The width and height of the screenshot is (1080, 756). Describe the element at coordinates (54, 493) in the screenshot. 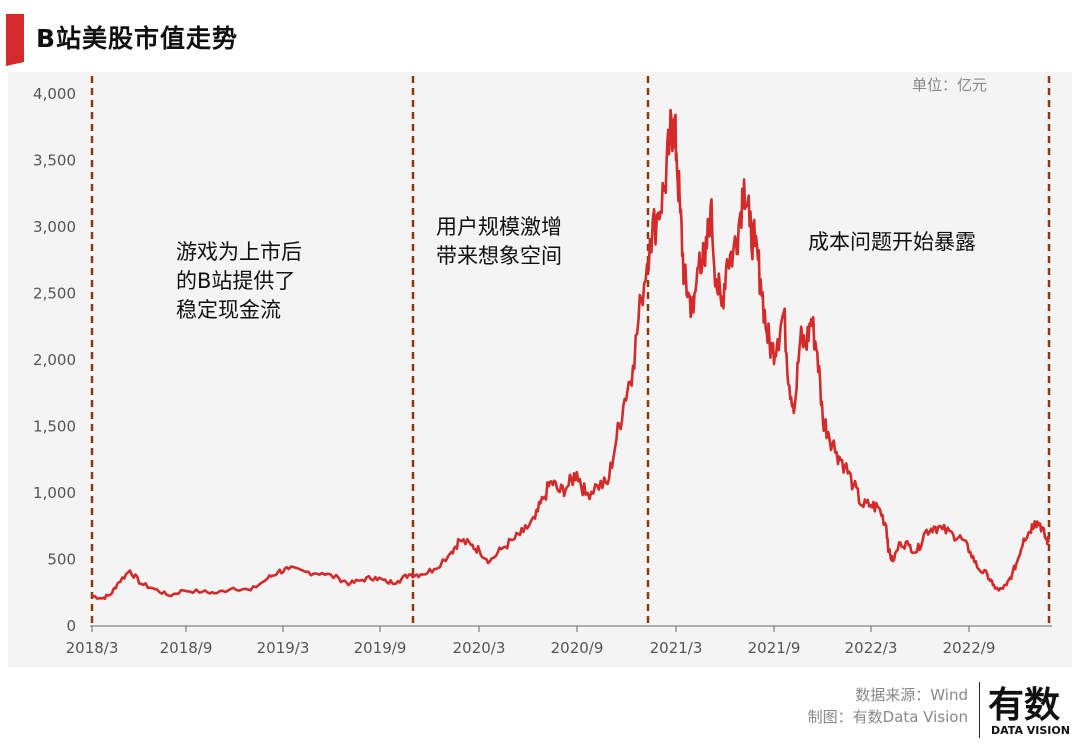

I see `y-tick-label: 1,000` at that location.